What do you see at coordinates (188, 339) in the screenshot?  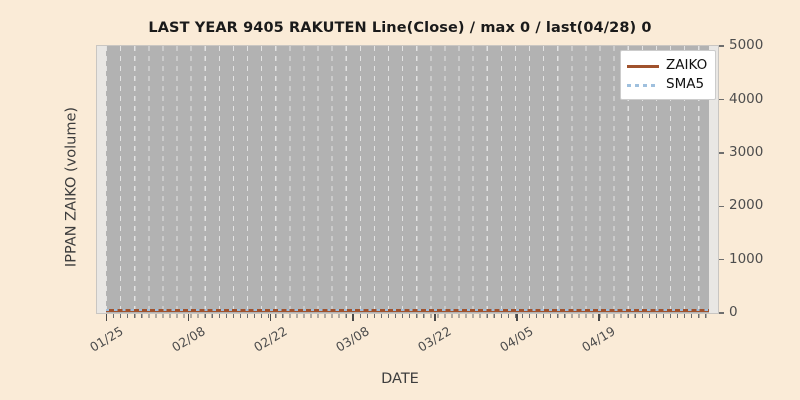 I see `x-tick-label: 02/08` at bounding box center [188, 339].